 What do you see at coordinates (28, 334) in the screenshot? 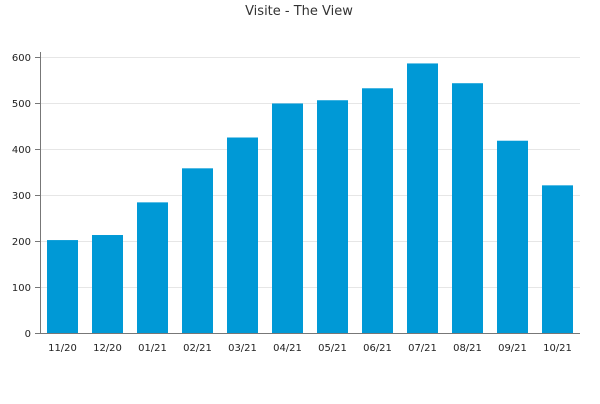
I see `y-tick-label: 0` at bounding box center [28, 334].